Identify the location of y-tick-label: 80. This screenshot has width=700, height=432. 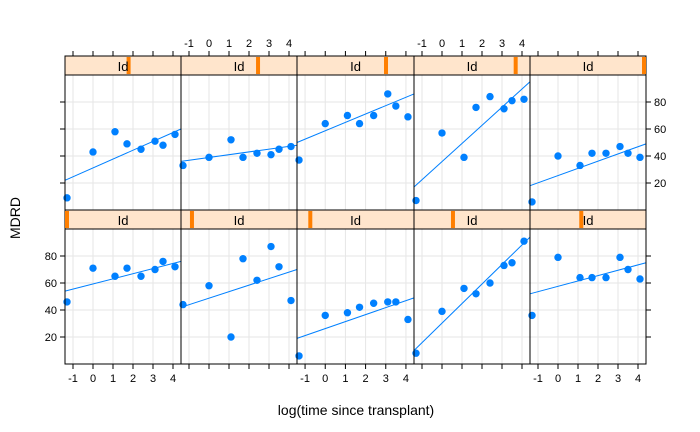
(660, 103).